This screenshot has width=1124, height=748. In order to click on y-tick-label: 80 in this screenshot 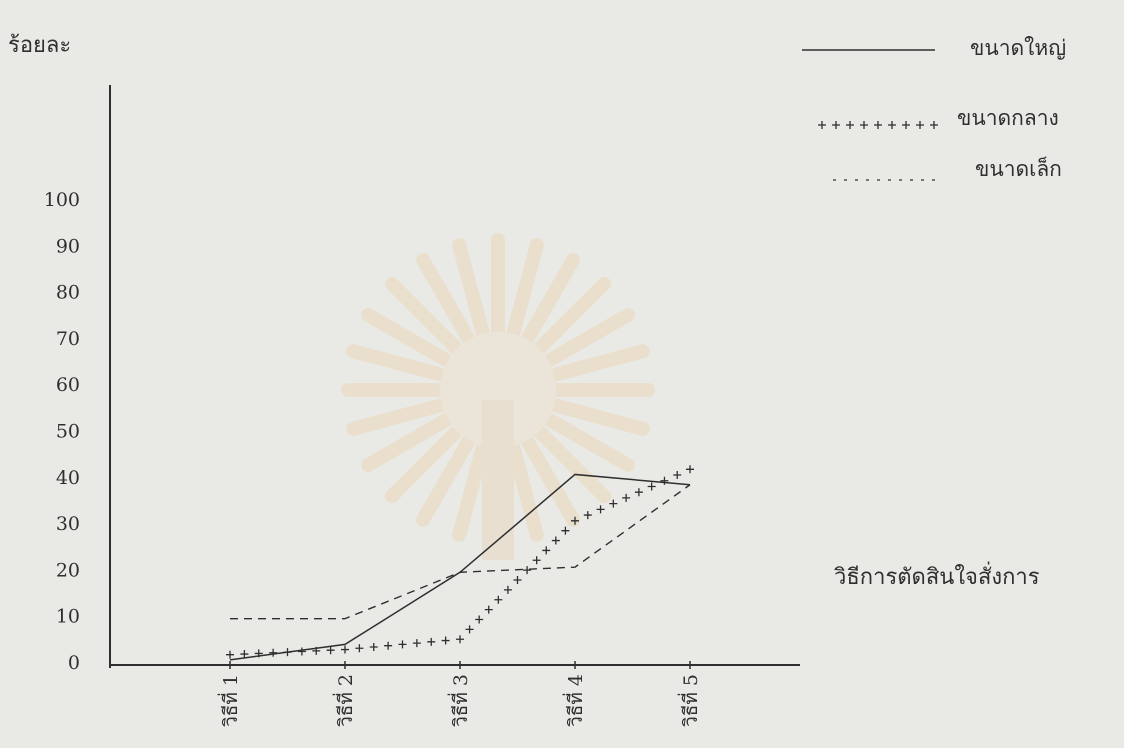, I will do `click(68, 293)`.